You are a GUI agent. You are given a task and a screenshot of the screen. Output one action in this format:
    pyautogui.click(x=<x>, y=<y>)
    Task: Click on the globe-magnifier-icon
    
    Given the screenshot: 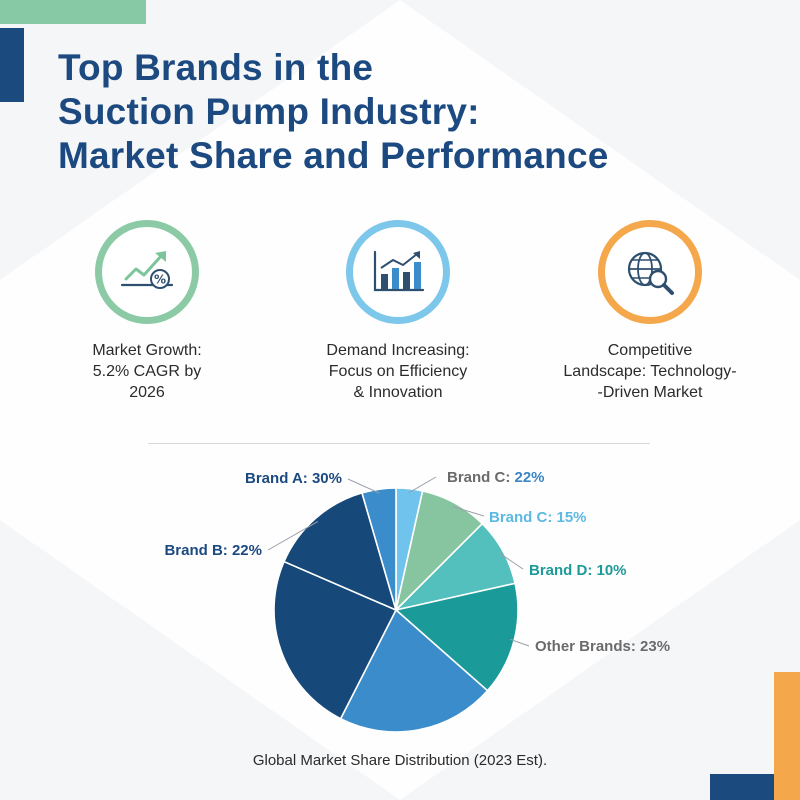 What is the action you would take?
    pyautogui.click(x=650, y=273)
    